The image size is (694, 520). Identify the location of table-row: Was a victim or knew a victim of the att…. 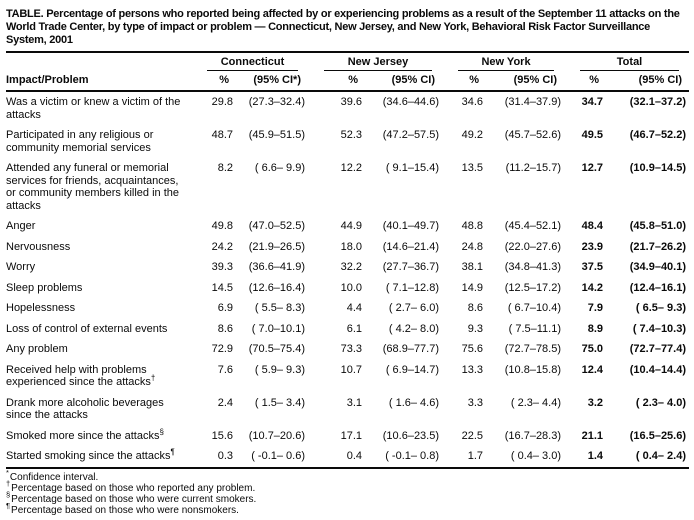
(347, 108).